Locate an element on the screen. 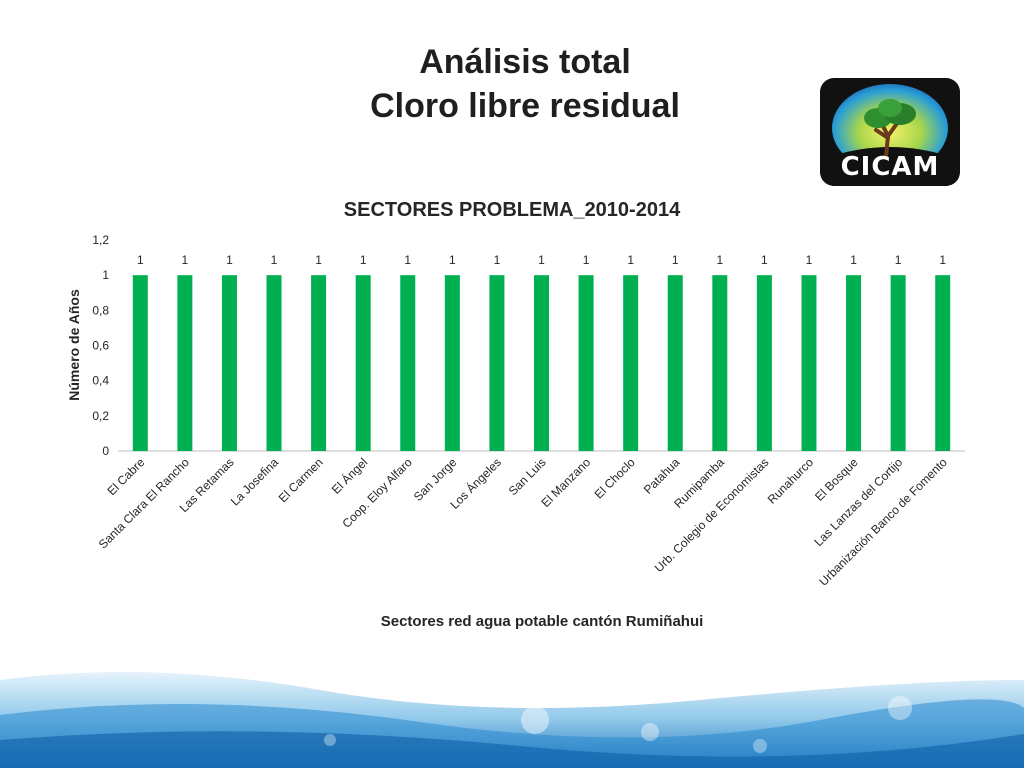 The height and width of the screenshot is (768, 1024). slide-title: Análisis total Cloro libre residual is located at coordinates (525, 84).